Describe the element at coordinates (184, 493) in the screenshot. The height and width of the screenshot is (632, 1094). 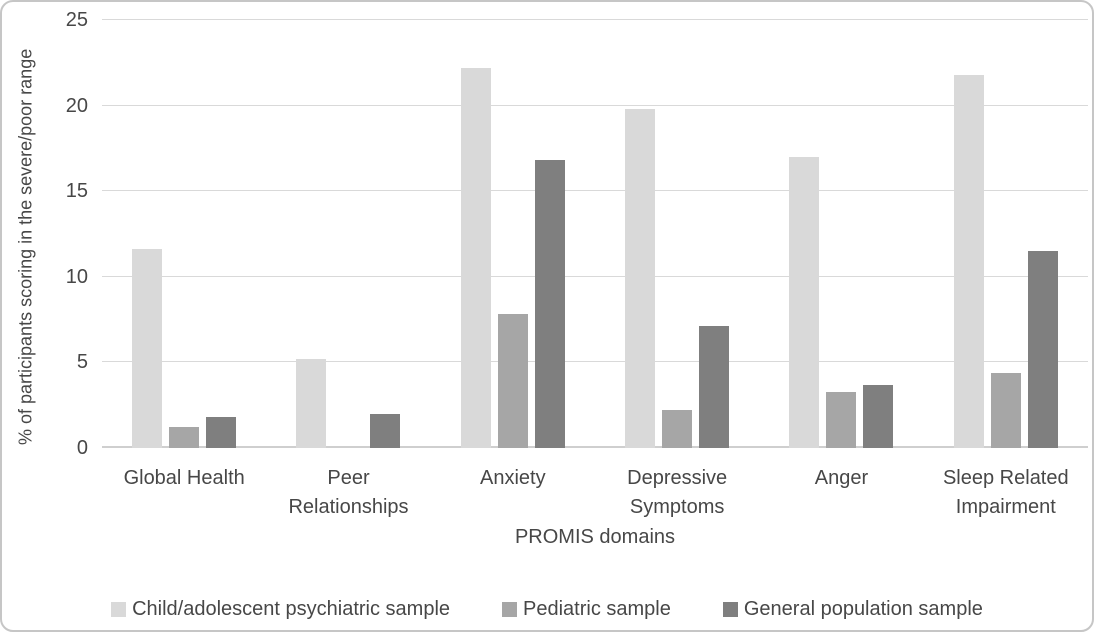
I see `x-category-label-0: Global Health` at that location.